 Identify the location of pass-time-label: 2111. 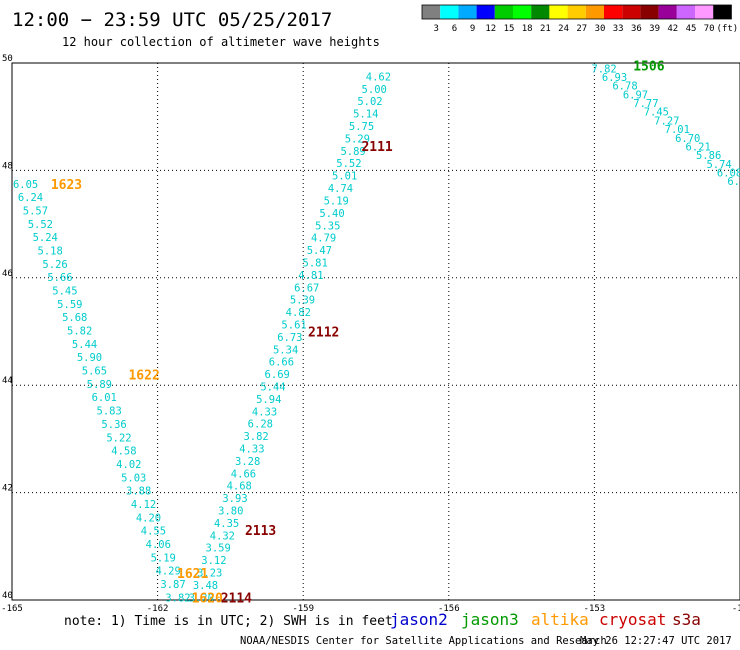
(376, 147).